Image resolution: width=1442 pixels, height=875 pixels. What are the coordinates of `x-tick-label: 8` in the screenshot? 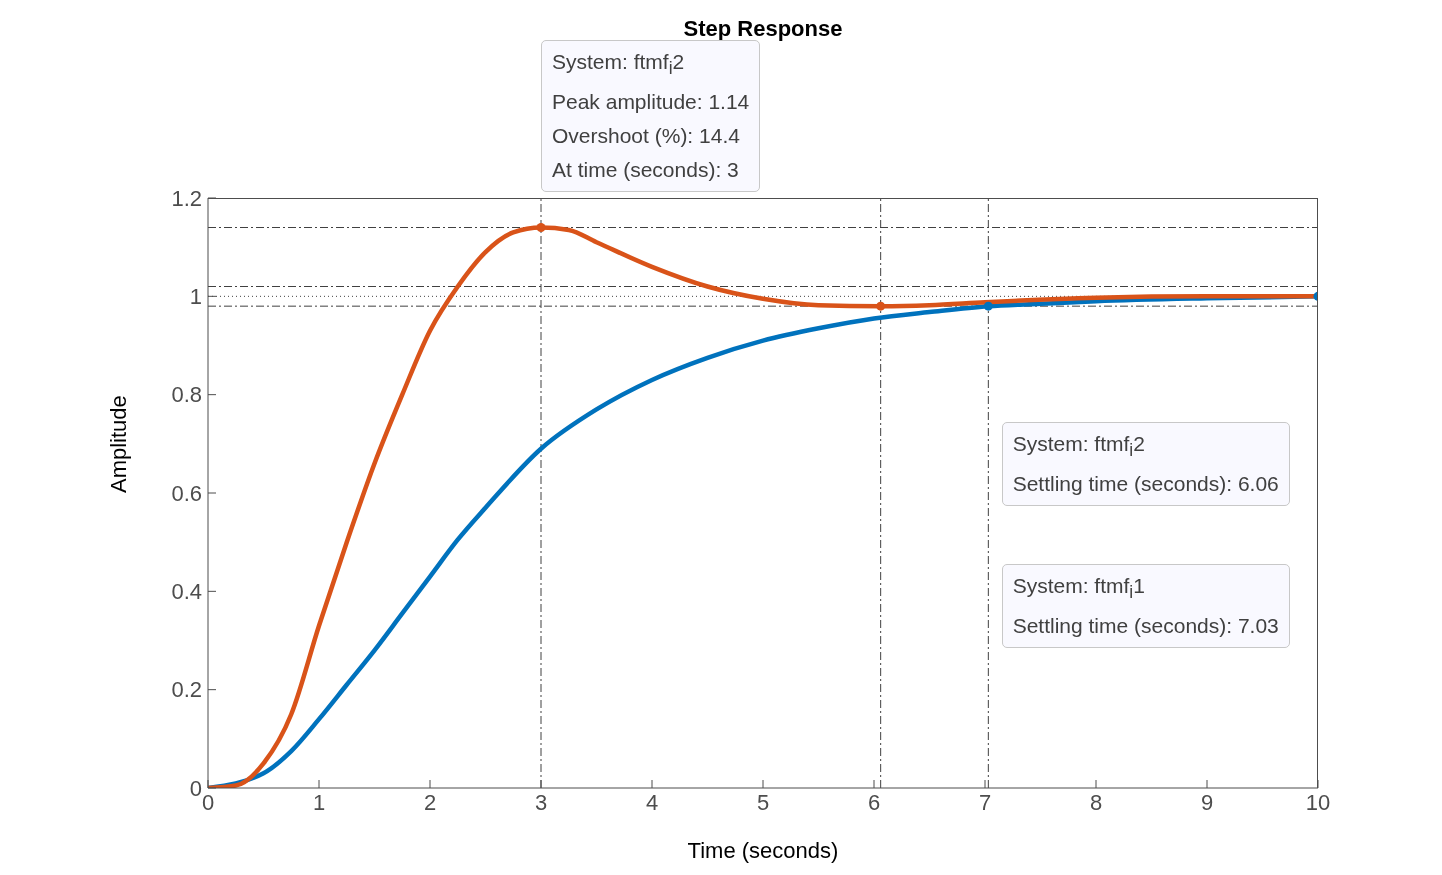 It's located at (1096, 802).